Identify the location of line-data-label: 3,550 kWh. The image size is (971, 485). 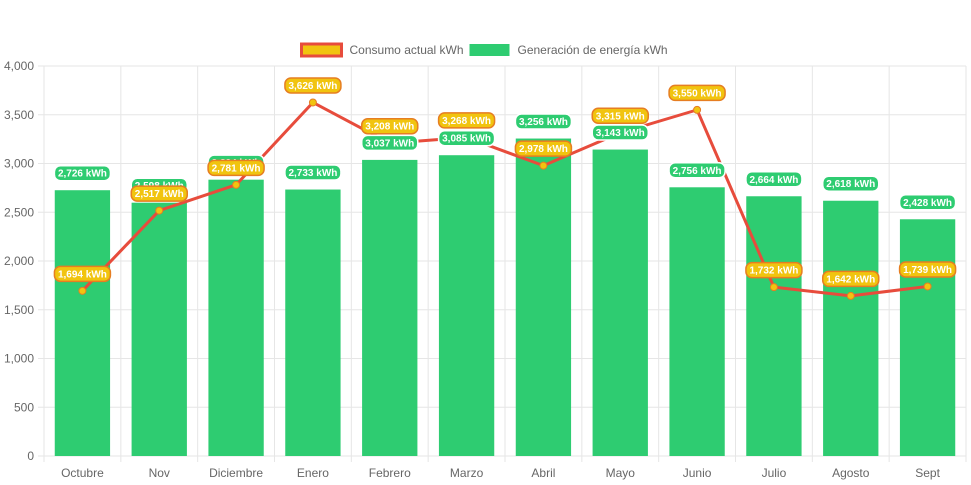
(697, 93).